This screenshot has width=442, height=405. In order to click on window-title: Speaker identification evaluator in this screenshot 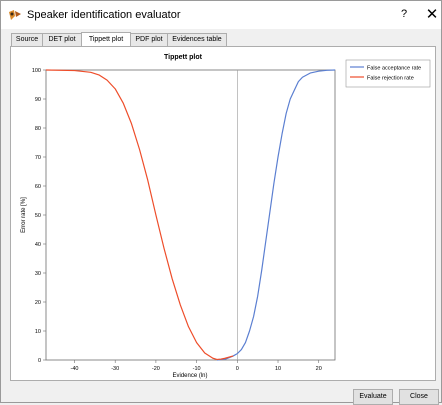, I will do `click(104, 15)`.